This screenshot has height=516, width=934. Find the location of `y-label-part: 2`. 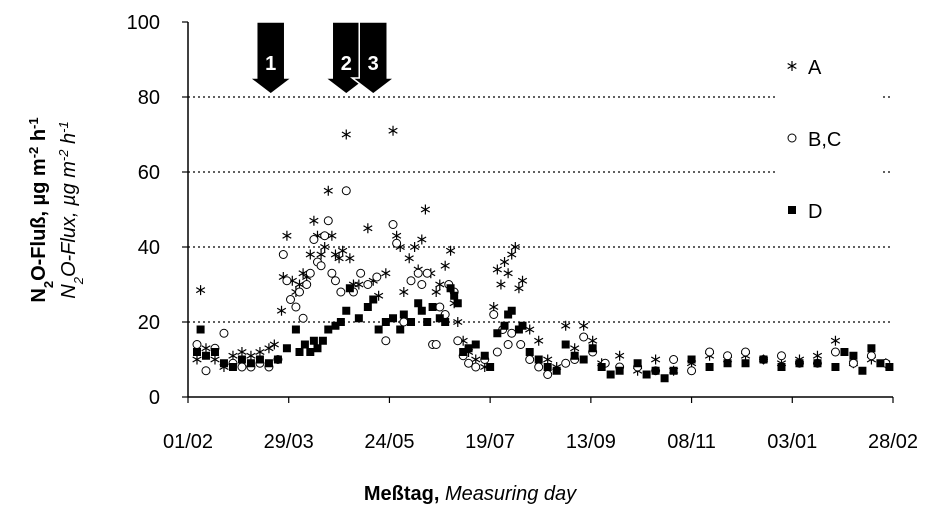

y-label-part: 2 is located at coordinates (78, 280).